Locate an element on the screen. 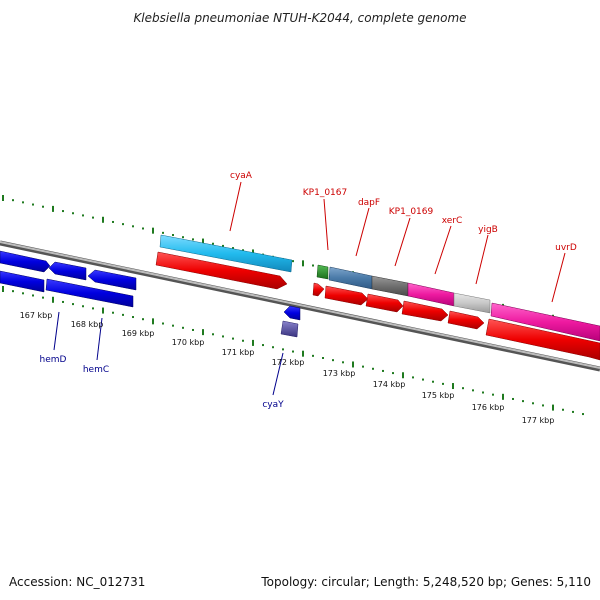 This screenshot has width=600, height=600. gene-label-cyaA: cyaA is located at coordinates (241, 176).